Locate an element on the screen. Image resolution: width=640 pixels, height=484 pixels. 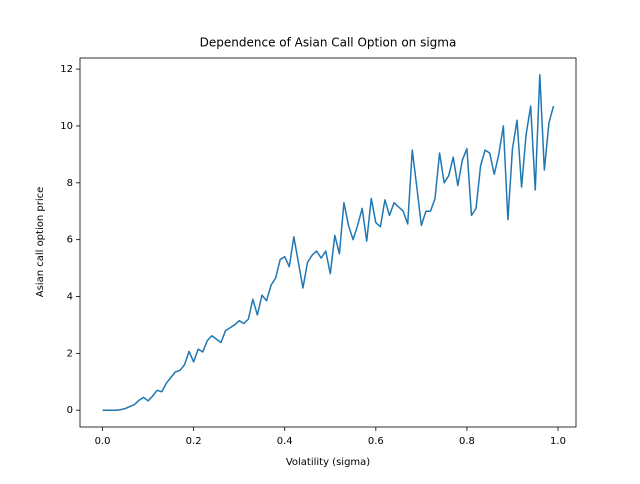
chart-title: Dependence of Asian Call Option on sigma is located at coordinates (328, 43).